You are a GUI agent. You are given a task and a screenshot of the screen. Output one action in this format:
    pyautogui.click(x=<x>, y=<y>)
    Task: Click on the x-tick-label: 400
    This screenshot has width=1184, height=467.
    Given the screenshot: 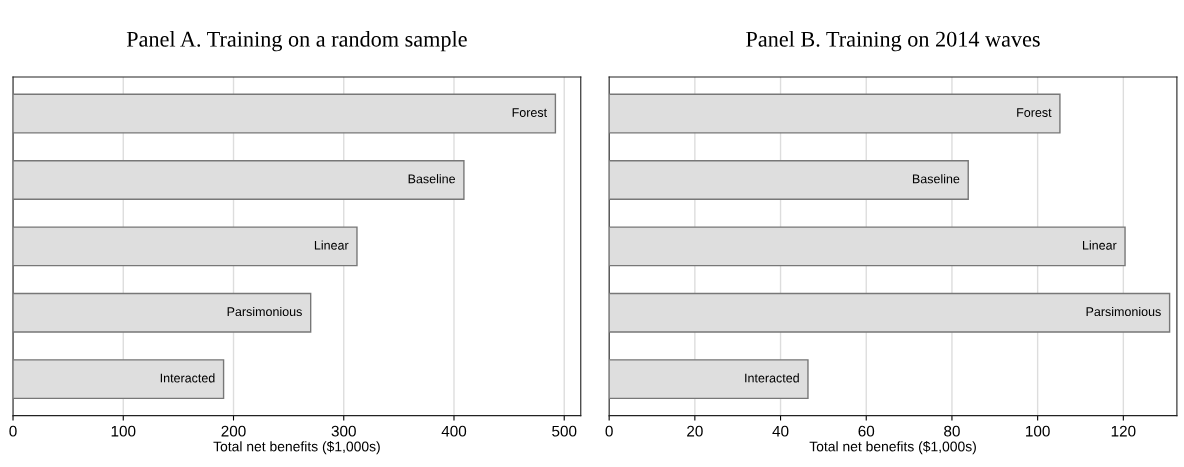 What is the action you would take?
    pyautogui.click(x=454, y=431)
    